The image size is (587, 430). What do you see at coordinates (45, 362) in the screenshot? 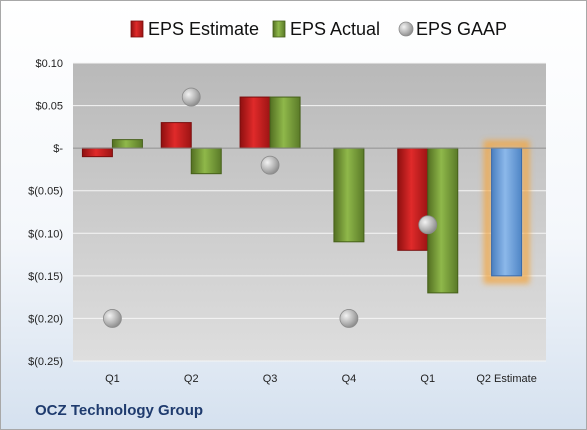
I see `y-tick-label: $(0.25)` at bounding box center [45, 362].